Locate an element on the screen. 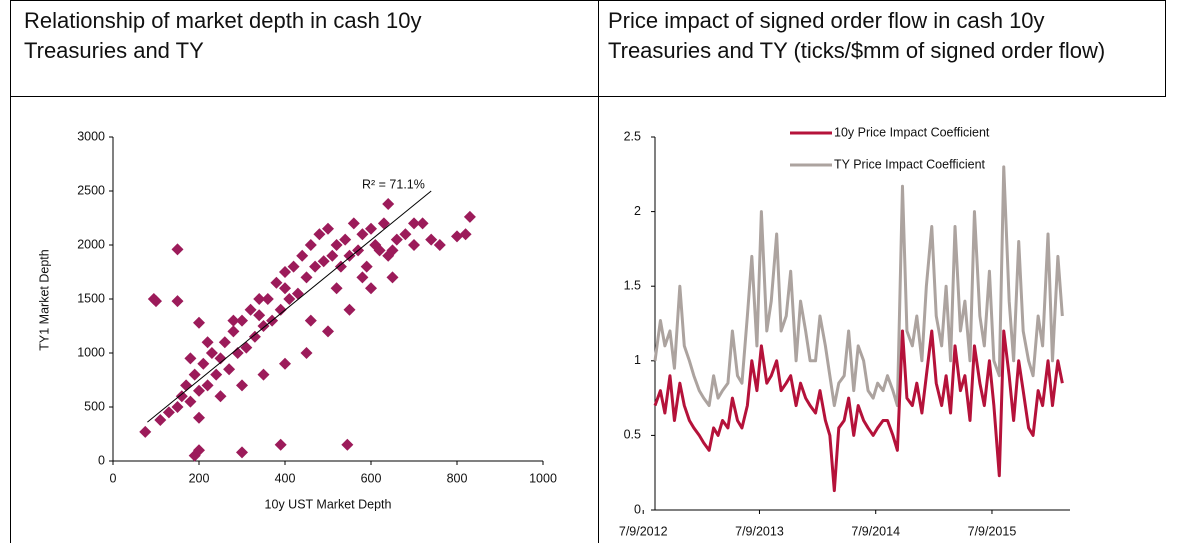 Image resolution: width=1200 pixels, height=543 pixels. x-tick-label: 7/9/2013 is located at coordinates (759, 531).